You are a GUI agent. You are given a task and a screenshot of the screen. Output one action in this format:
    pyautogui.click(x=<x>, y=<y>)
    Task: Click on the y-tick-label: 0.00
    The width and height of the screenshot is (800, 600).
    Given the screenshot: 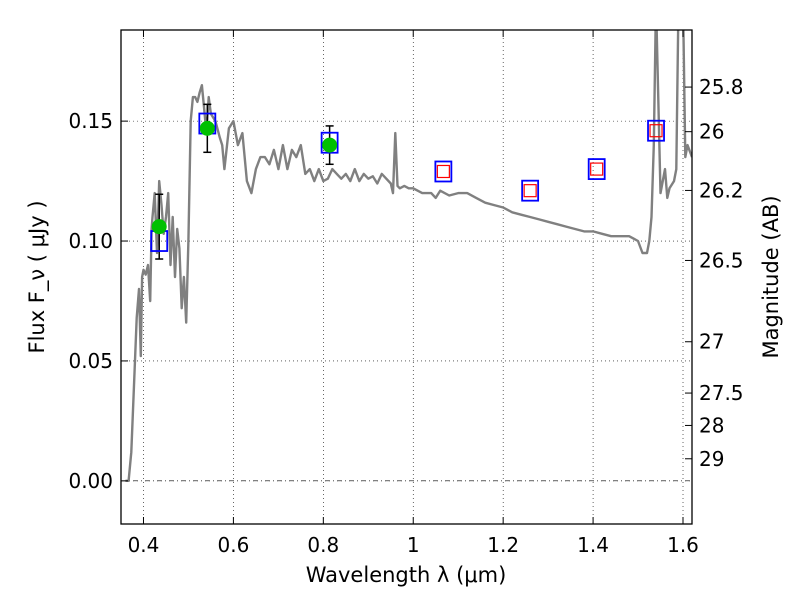 What is the action you would take?
    pyautogui.click(x=90, y=481)
    